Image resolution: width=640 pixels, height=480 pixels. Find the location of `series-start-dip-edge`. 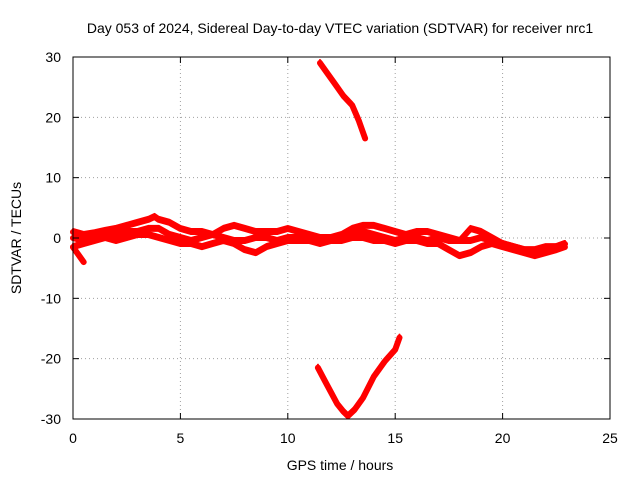

series-start-dip-edge is located at coordinates (78, 252).